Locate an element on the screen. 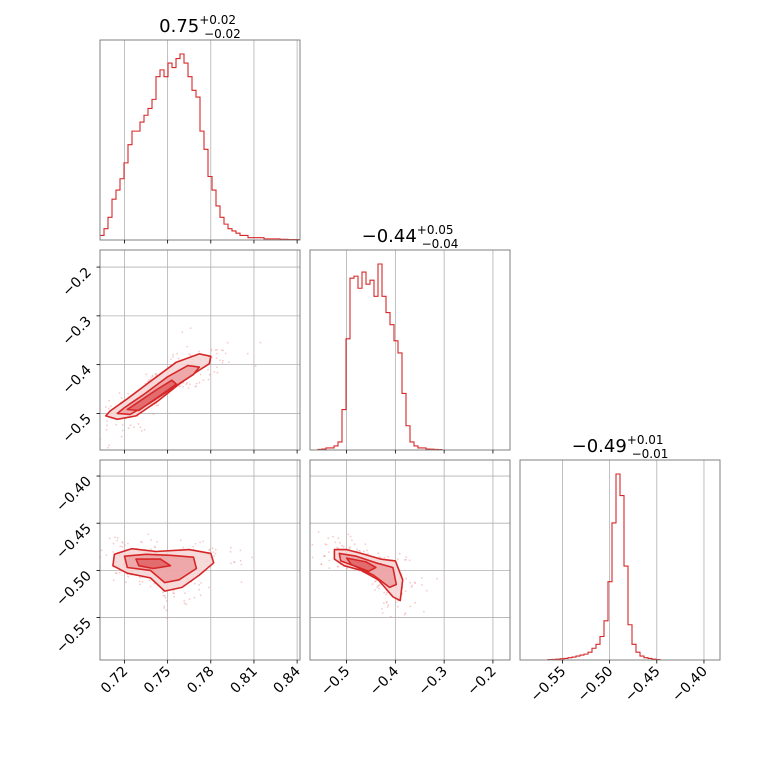 This screenshot has width=760, height=760. xtick-label-param-2-0: −0.55 is located at coordinates (549, 685).